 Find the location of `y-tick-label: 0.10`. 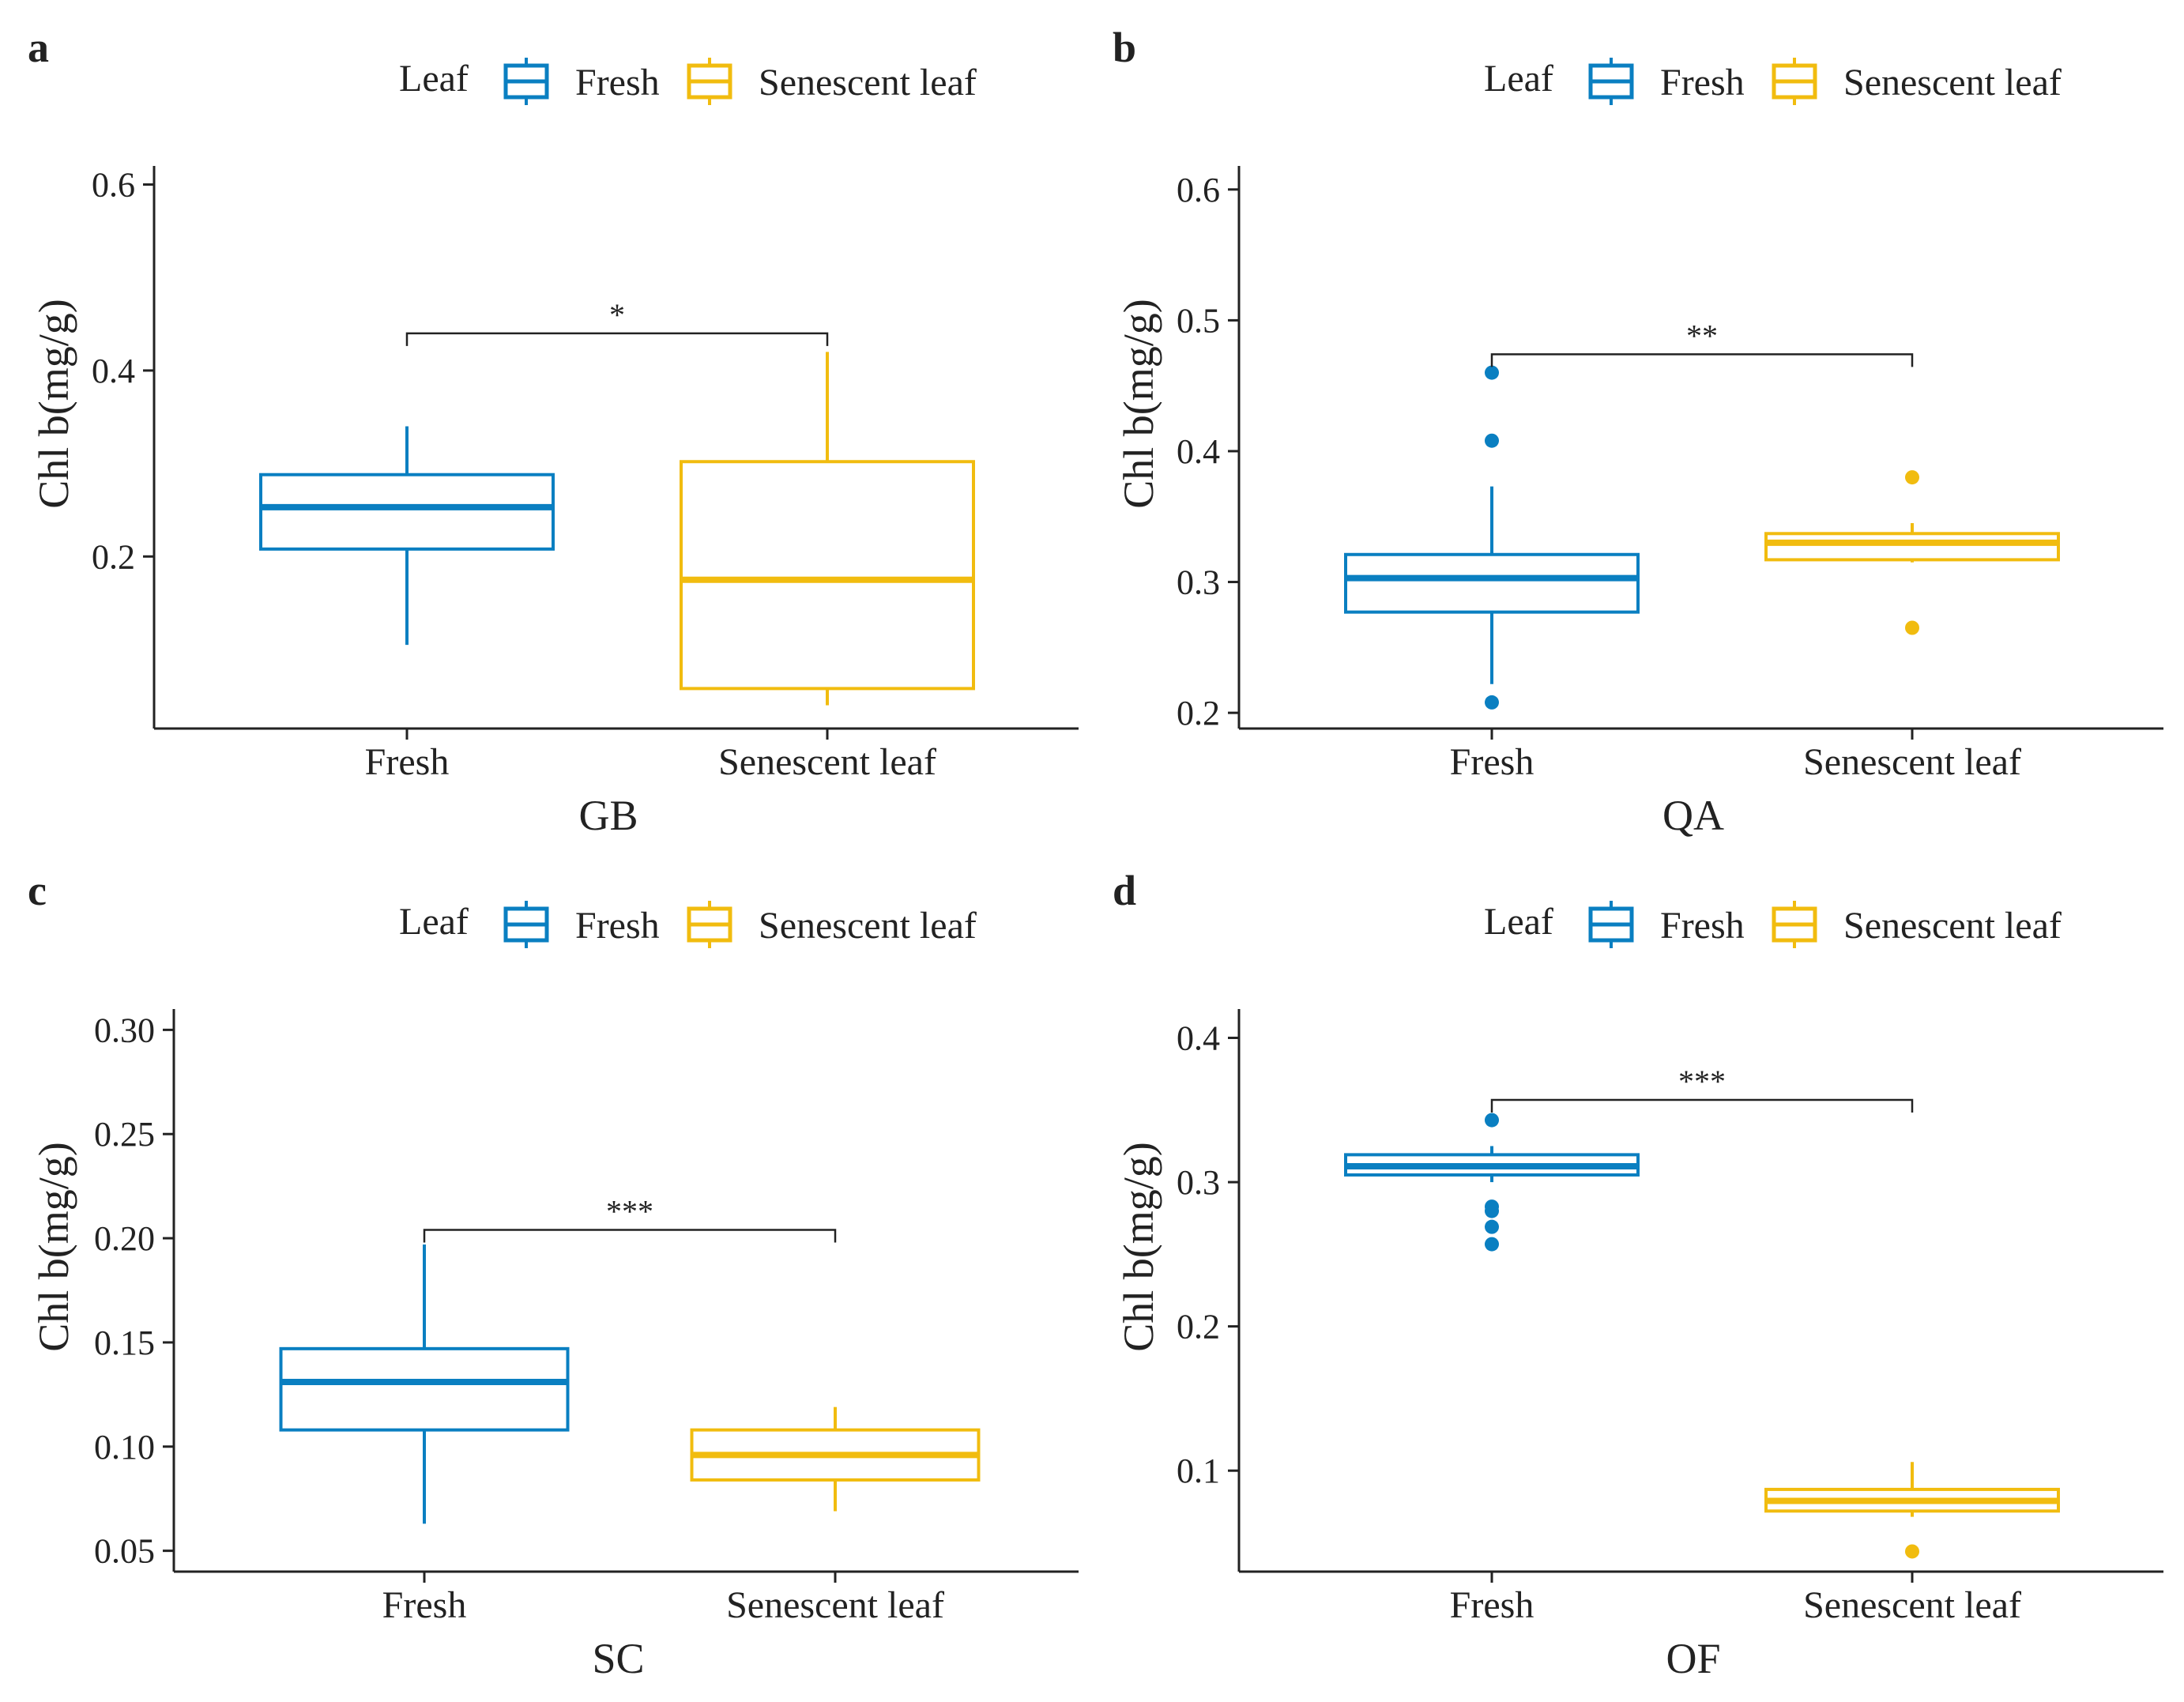

y-tick-label: 0.10 is located at coordinates (124, 1447).